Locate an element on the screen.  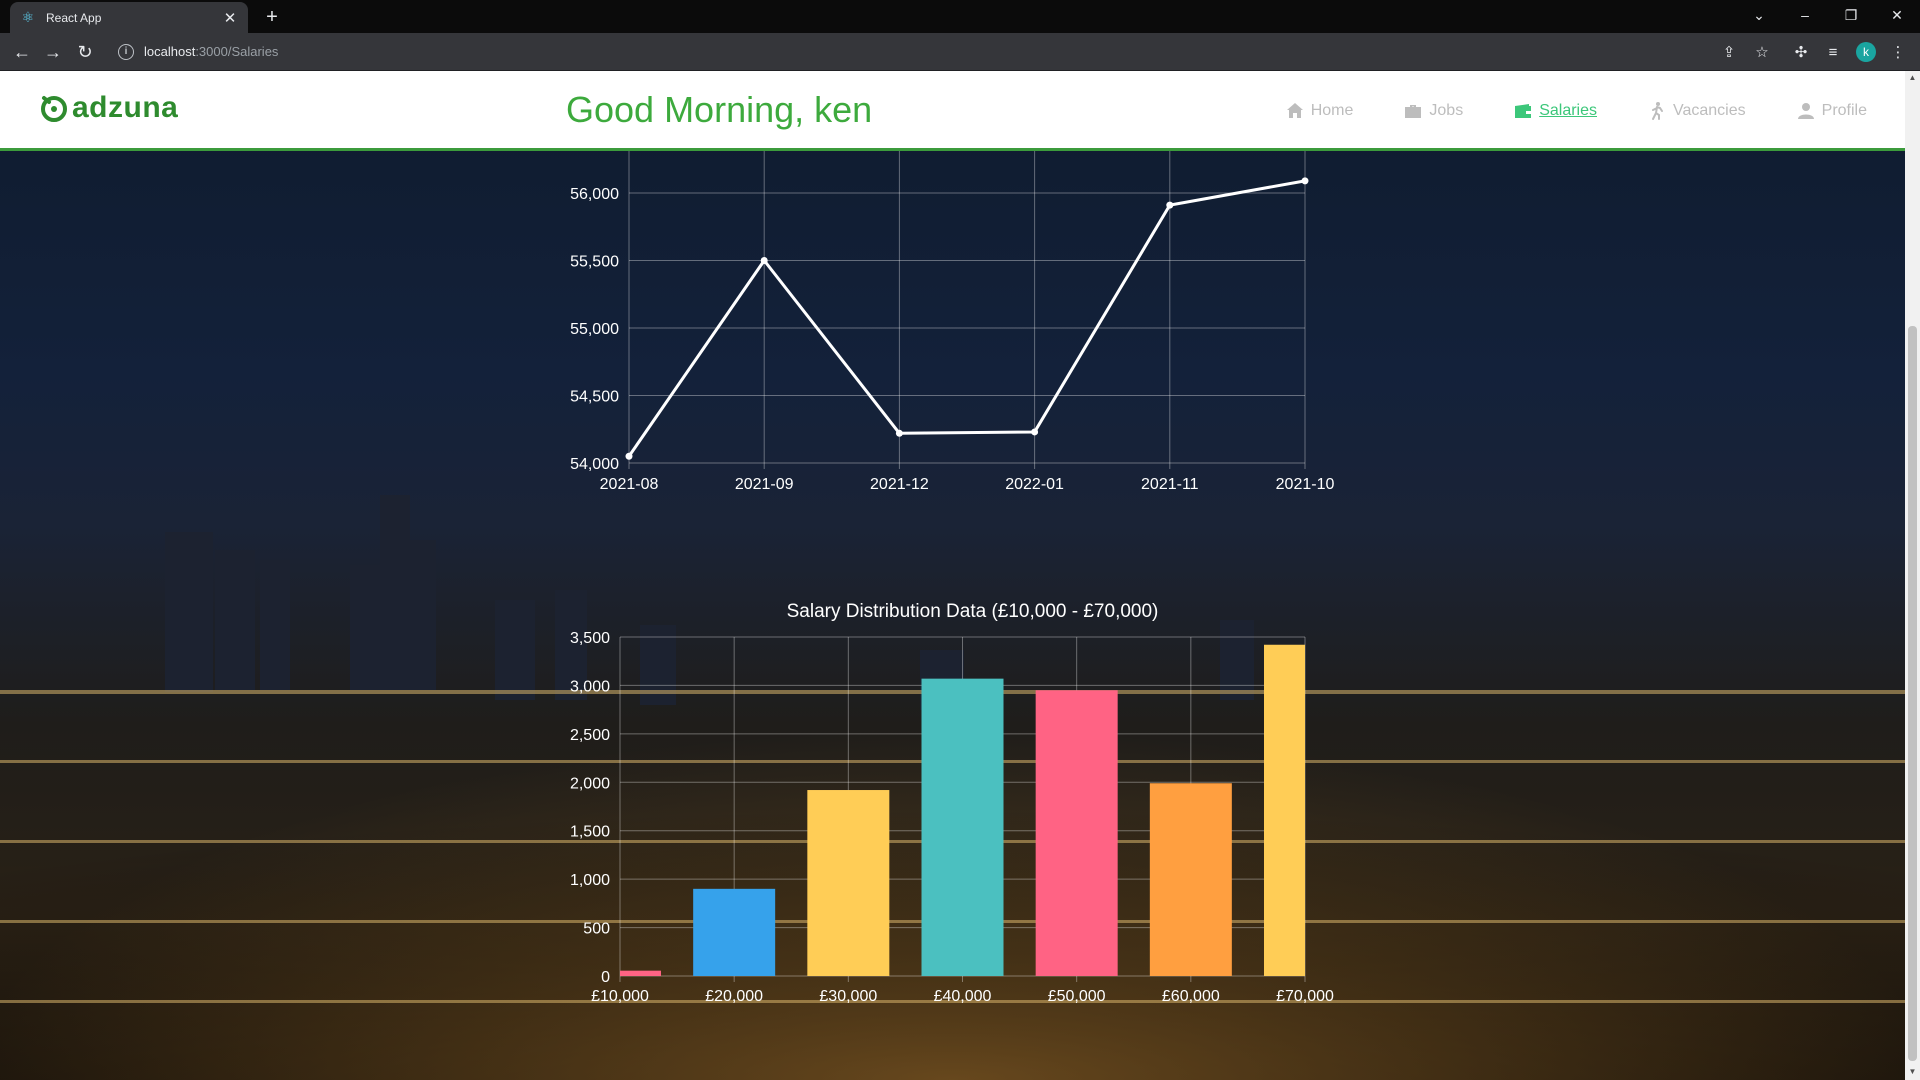
y-tick-label: 0 is located at coordinates (605, 977).